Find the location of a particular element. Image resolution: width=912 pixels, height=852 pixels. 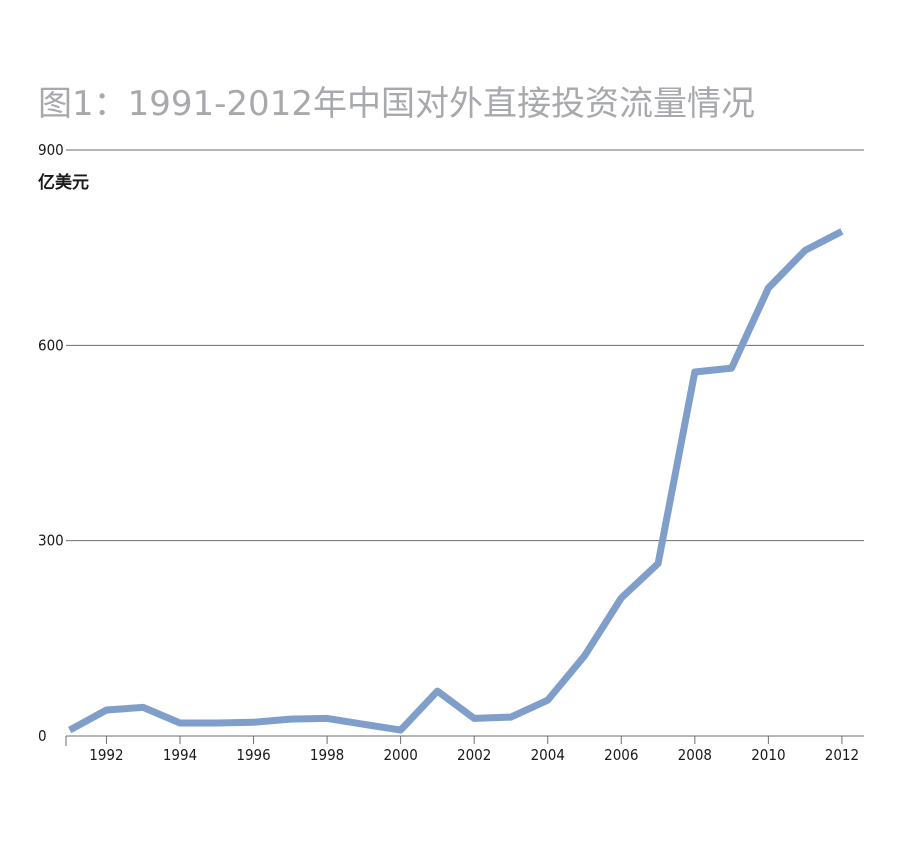

x-tick-label-2002: 2002 is located at coordinates (474, 755).